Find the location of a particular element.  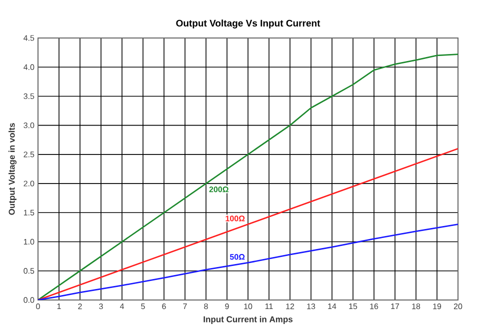

y-tick-label: 0.5 is located at coordinates (29, 271).